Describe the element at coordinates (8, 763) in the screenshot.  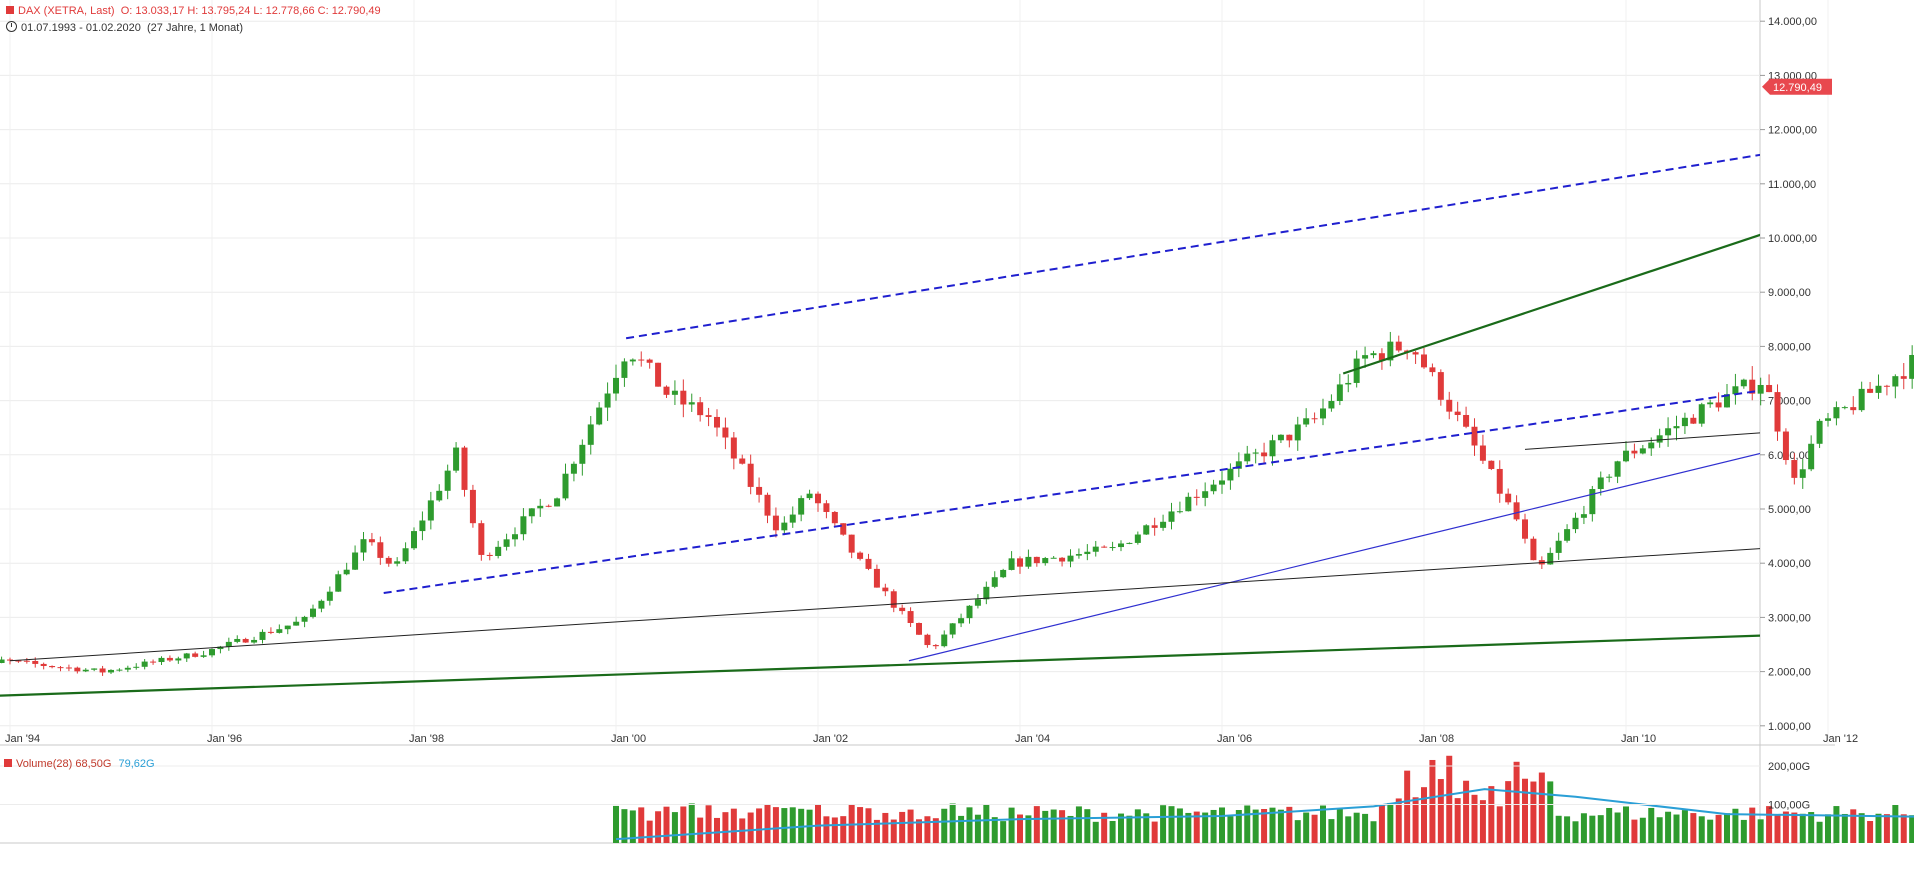
I see `volume-color-icon` at that location.